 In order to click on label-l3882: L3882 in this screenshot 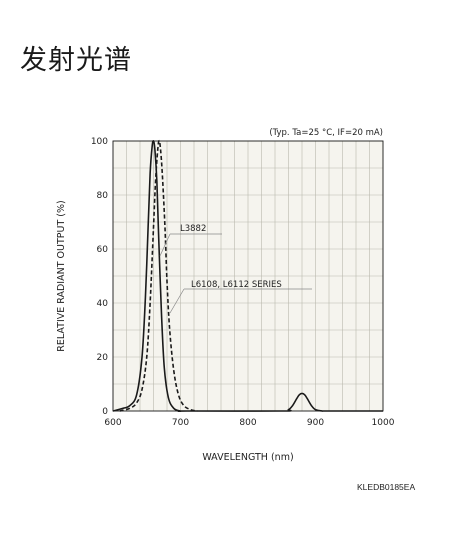, I will do `click(190, 240)`.